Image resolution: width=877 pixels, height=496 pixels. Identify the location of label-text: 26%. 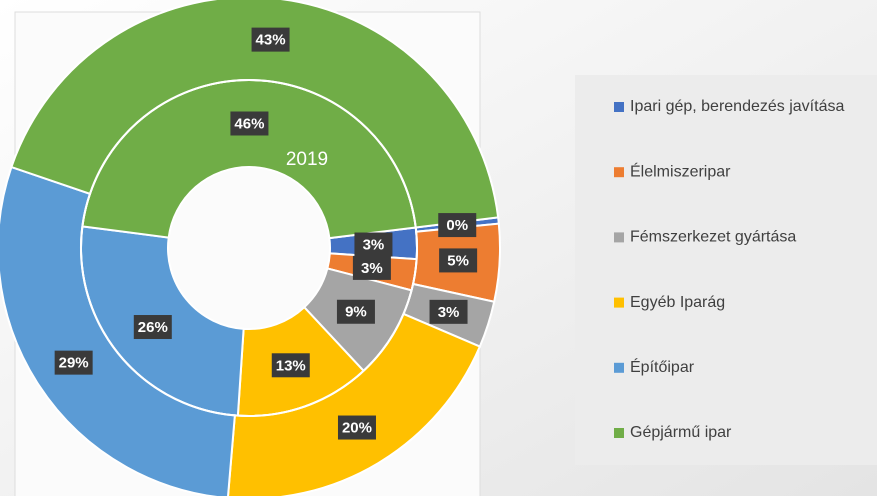
(153, 327).